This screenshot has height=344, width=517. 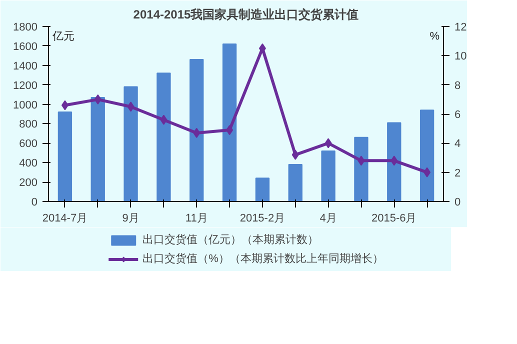 I want to click on x-tick-label: 4月, so click(x=328, y=218).